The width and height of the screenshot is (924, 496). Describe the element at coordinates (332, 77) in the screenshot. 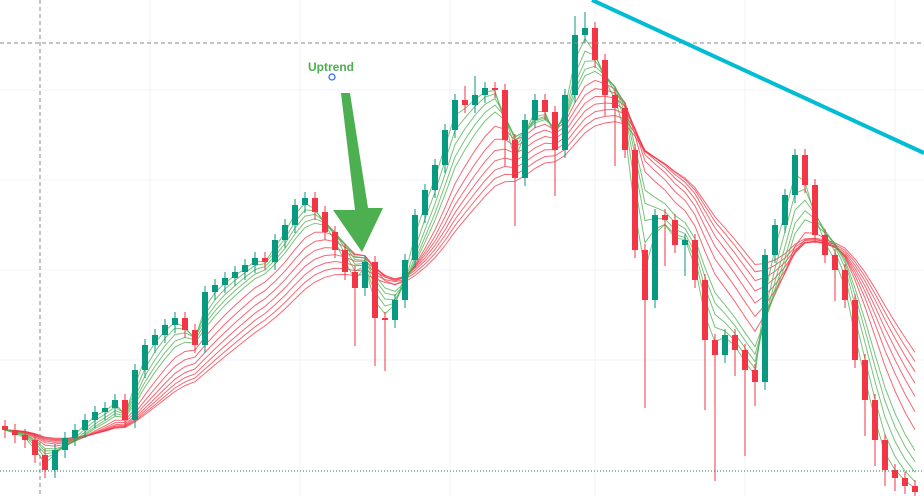

I see `annotation-anchor` at that location.